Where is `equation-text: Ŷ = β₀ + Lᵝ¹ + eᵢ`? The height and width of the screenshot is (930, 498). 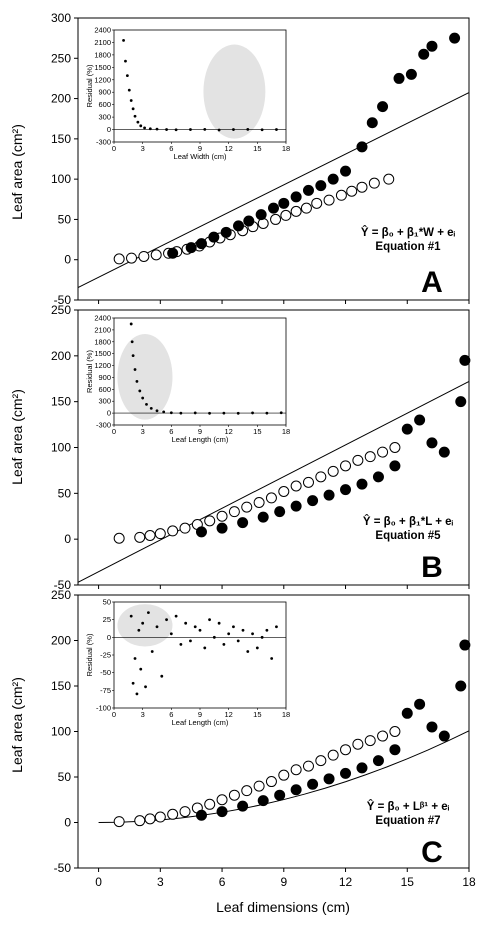
equation-text: Ŷ = β₀ + Lᵝ¹ + eᵢ is located at coordinates (408, 806).